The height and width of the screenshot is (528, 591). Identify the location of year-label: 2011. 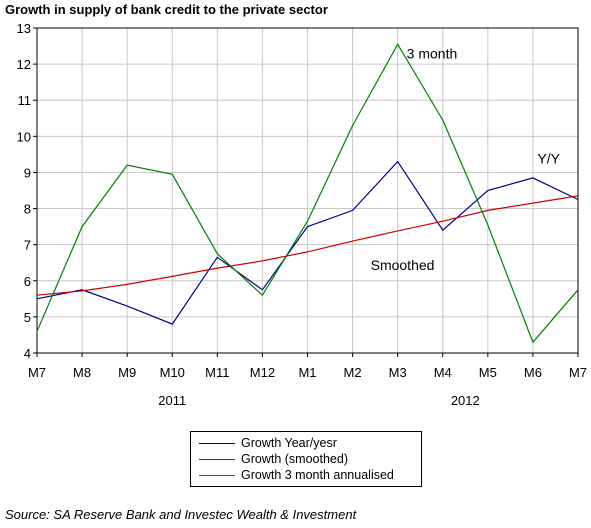
(172, 400).